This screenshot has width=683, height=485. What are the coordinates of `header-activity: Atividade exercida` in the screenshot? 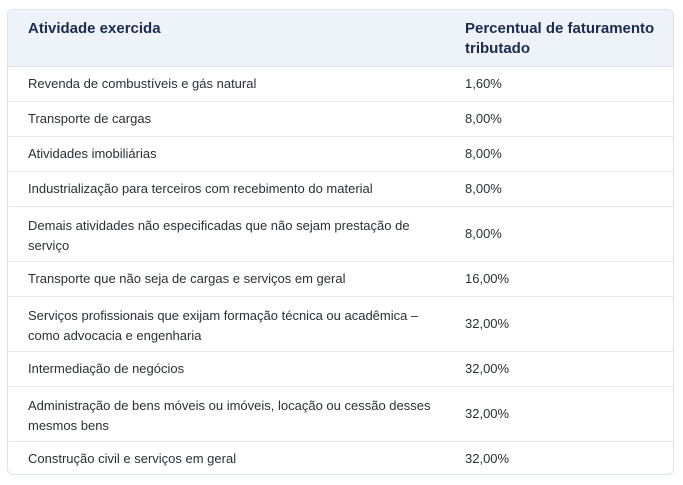 It's located at (226, 38).